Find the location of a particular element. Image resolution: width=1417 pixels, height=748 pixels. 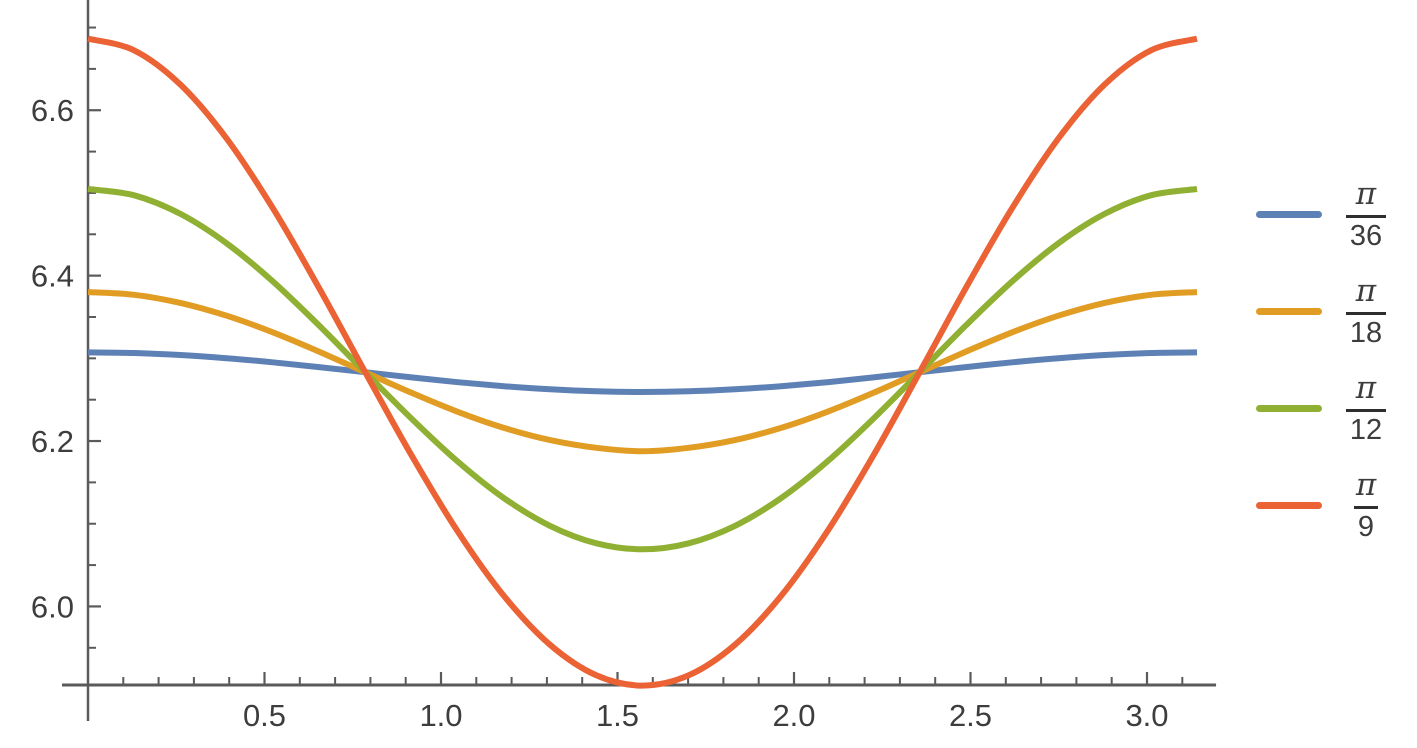

legend-item-pi-9: π 9 is located at coordinates (1325, 505).